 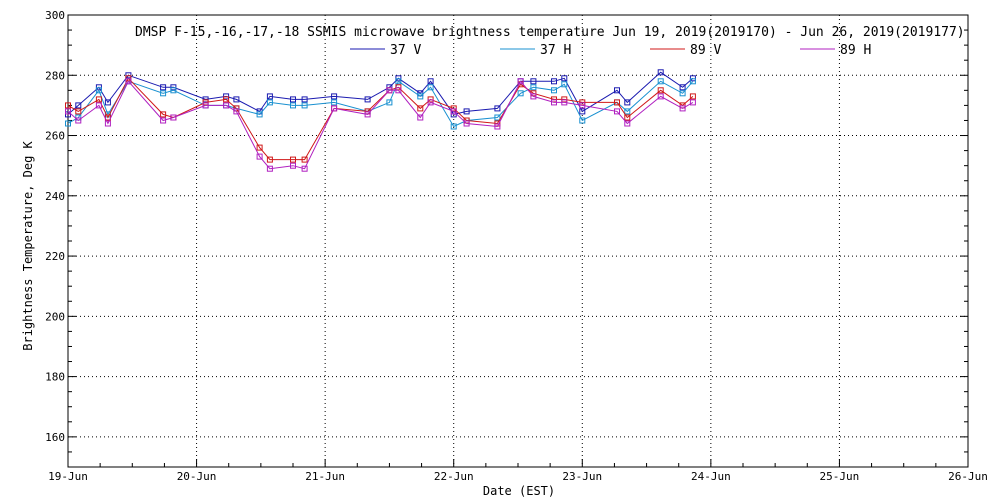 What do you see at coordinates (68, 476) in the screenshot?
I see `x-tick-label: 19-Jun` at bounding box center [68, 476].